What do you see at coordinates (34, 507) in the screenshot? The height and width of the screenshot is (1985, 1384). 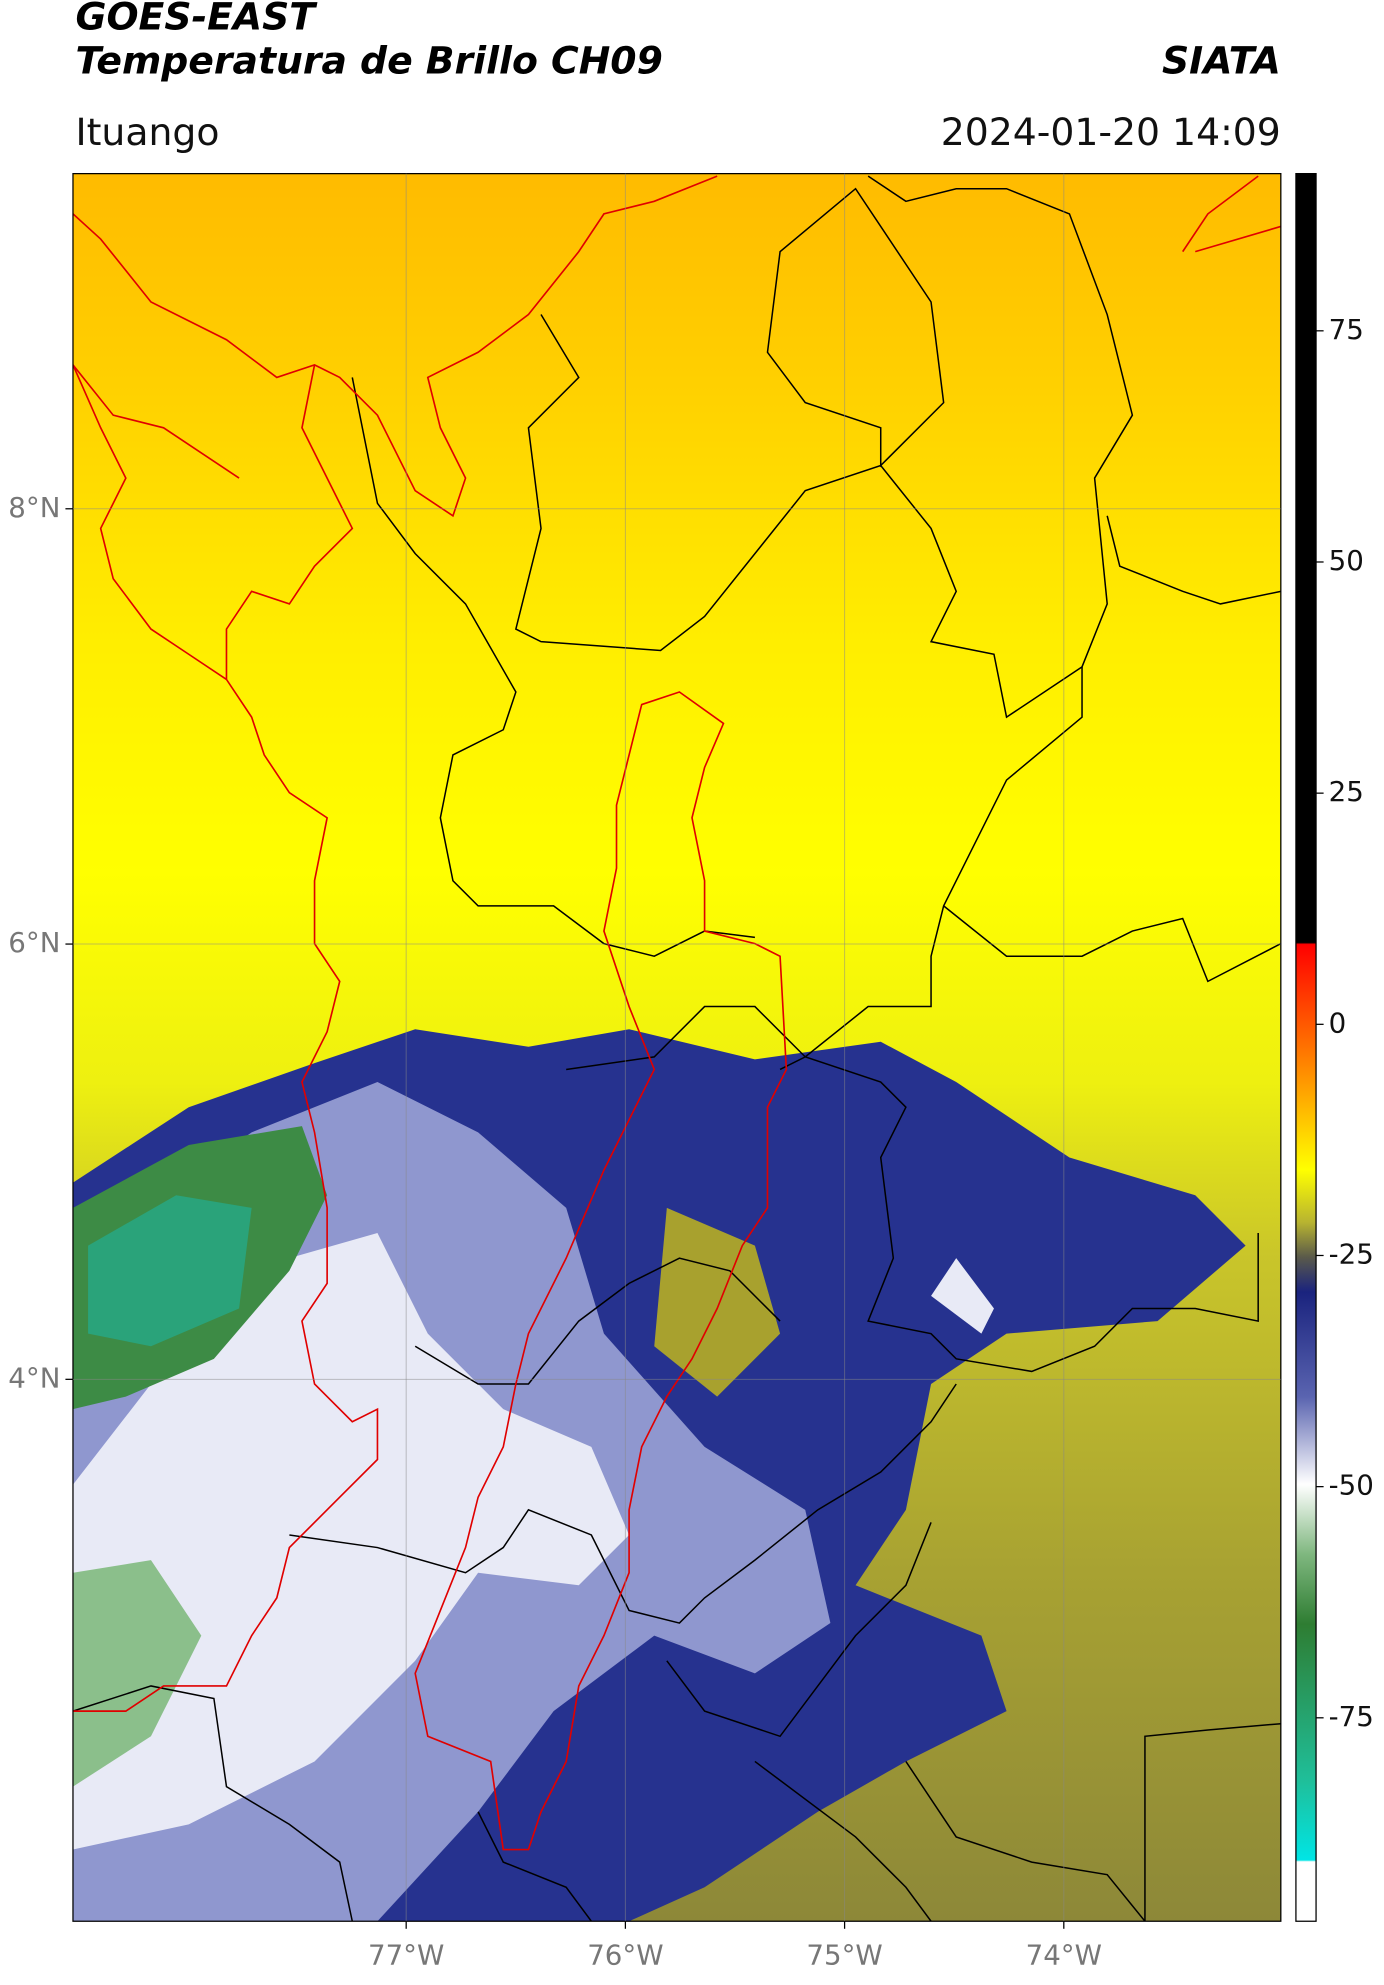 I see `y-tick-label: 8°N` at bounding box center [34, 507].